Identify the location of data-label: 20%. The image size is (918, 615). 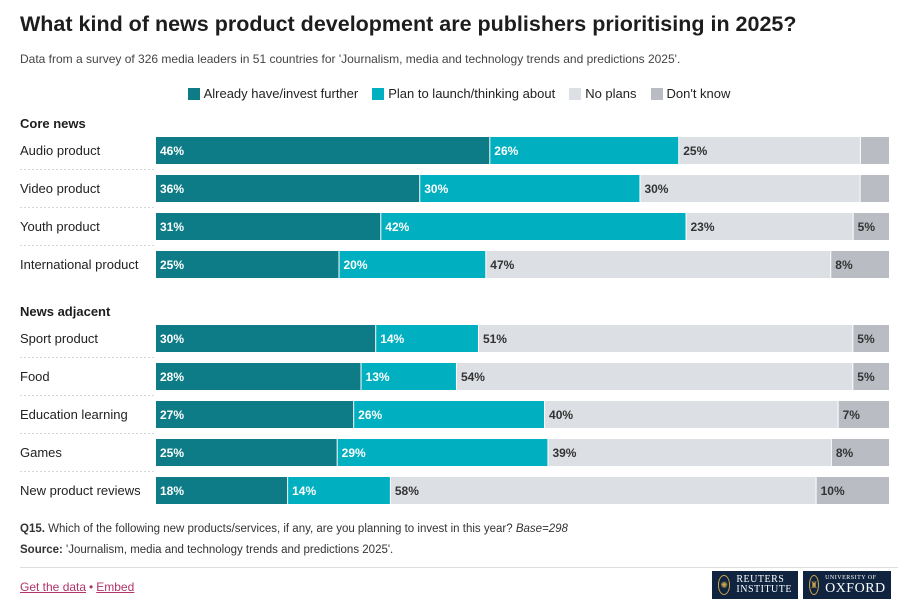
(356, 265).